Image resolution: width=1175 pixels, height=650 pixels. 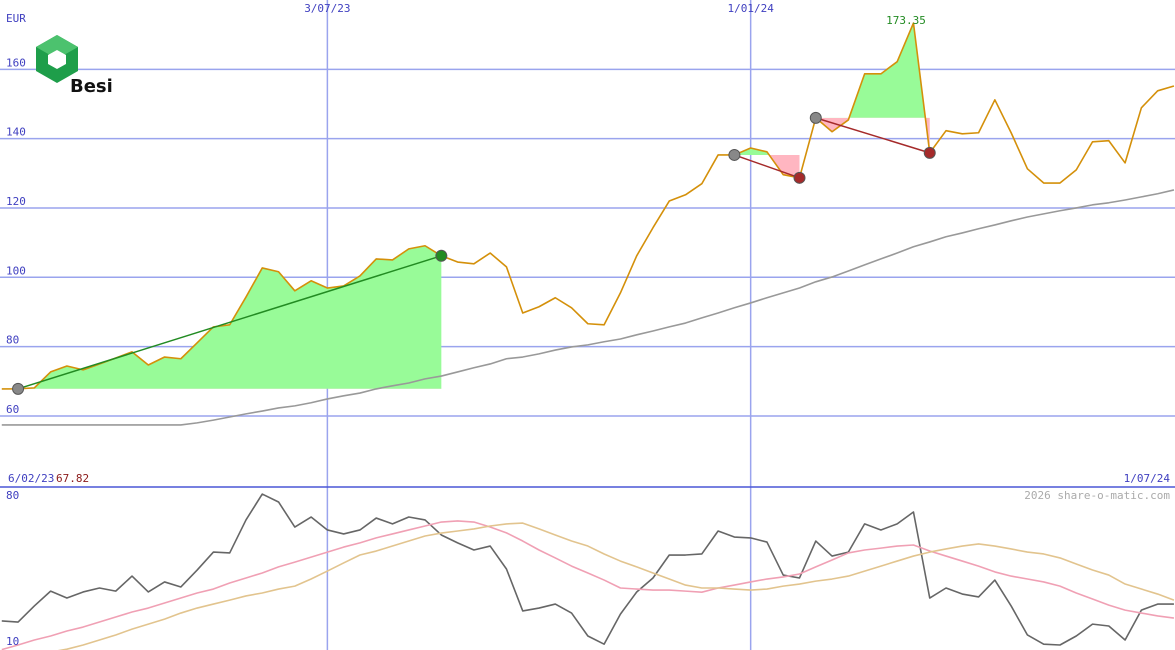 What do you see at coordinates (16, 201) in the screenshot?
I see `y-tick-label: 120` at bounding box center [16, 201].